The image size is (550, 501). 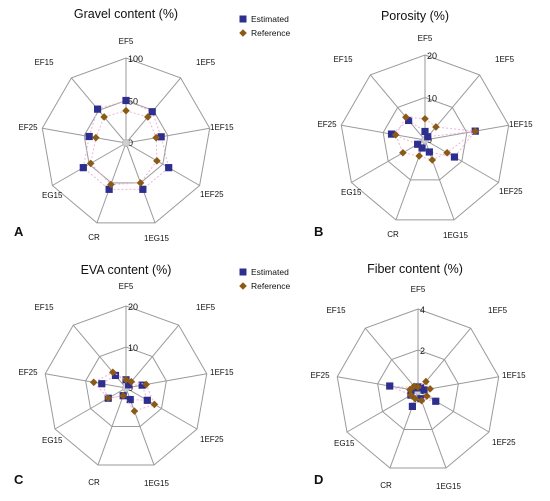 I want to click on spoke-cr, so click(x=112, y=426).